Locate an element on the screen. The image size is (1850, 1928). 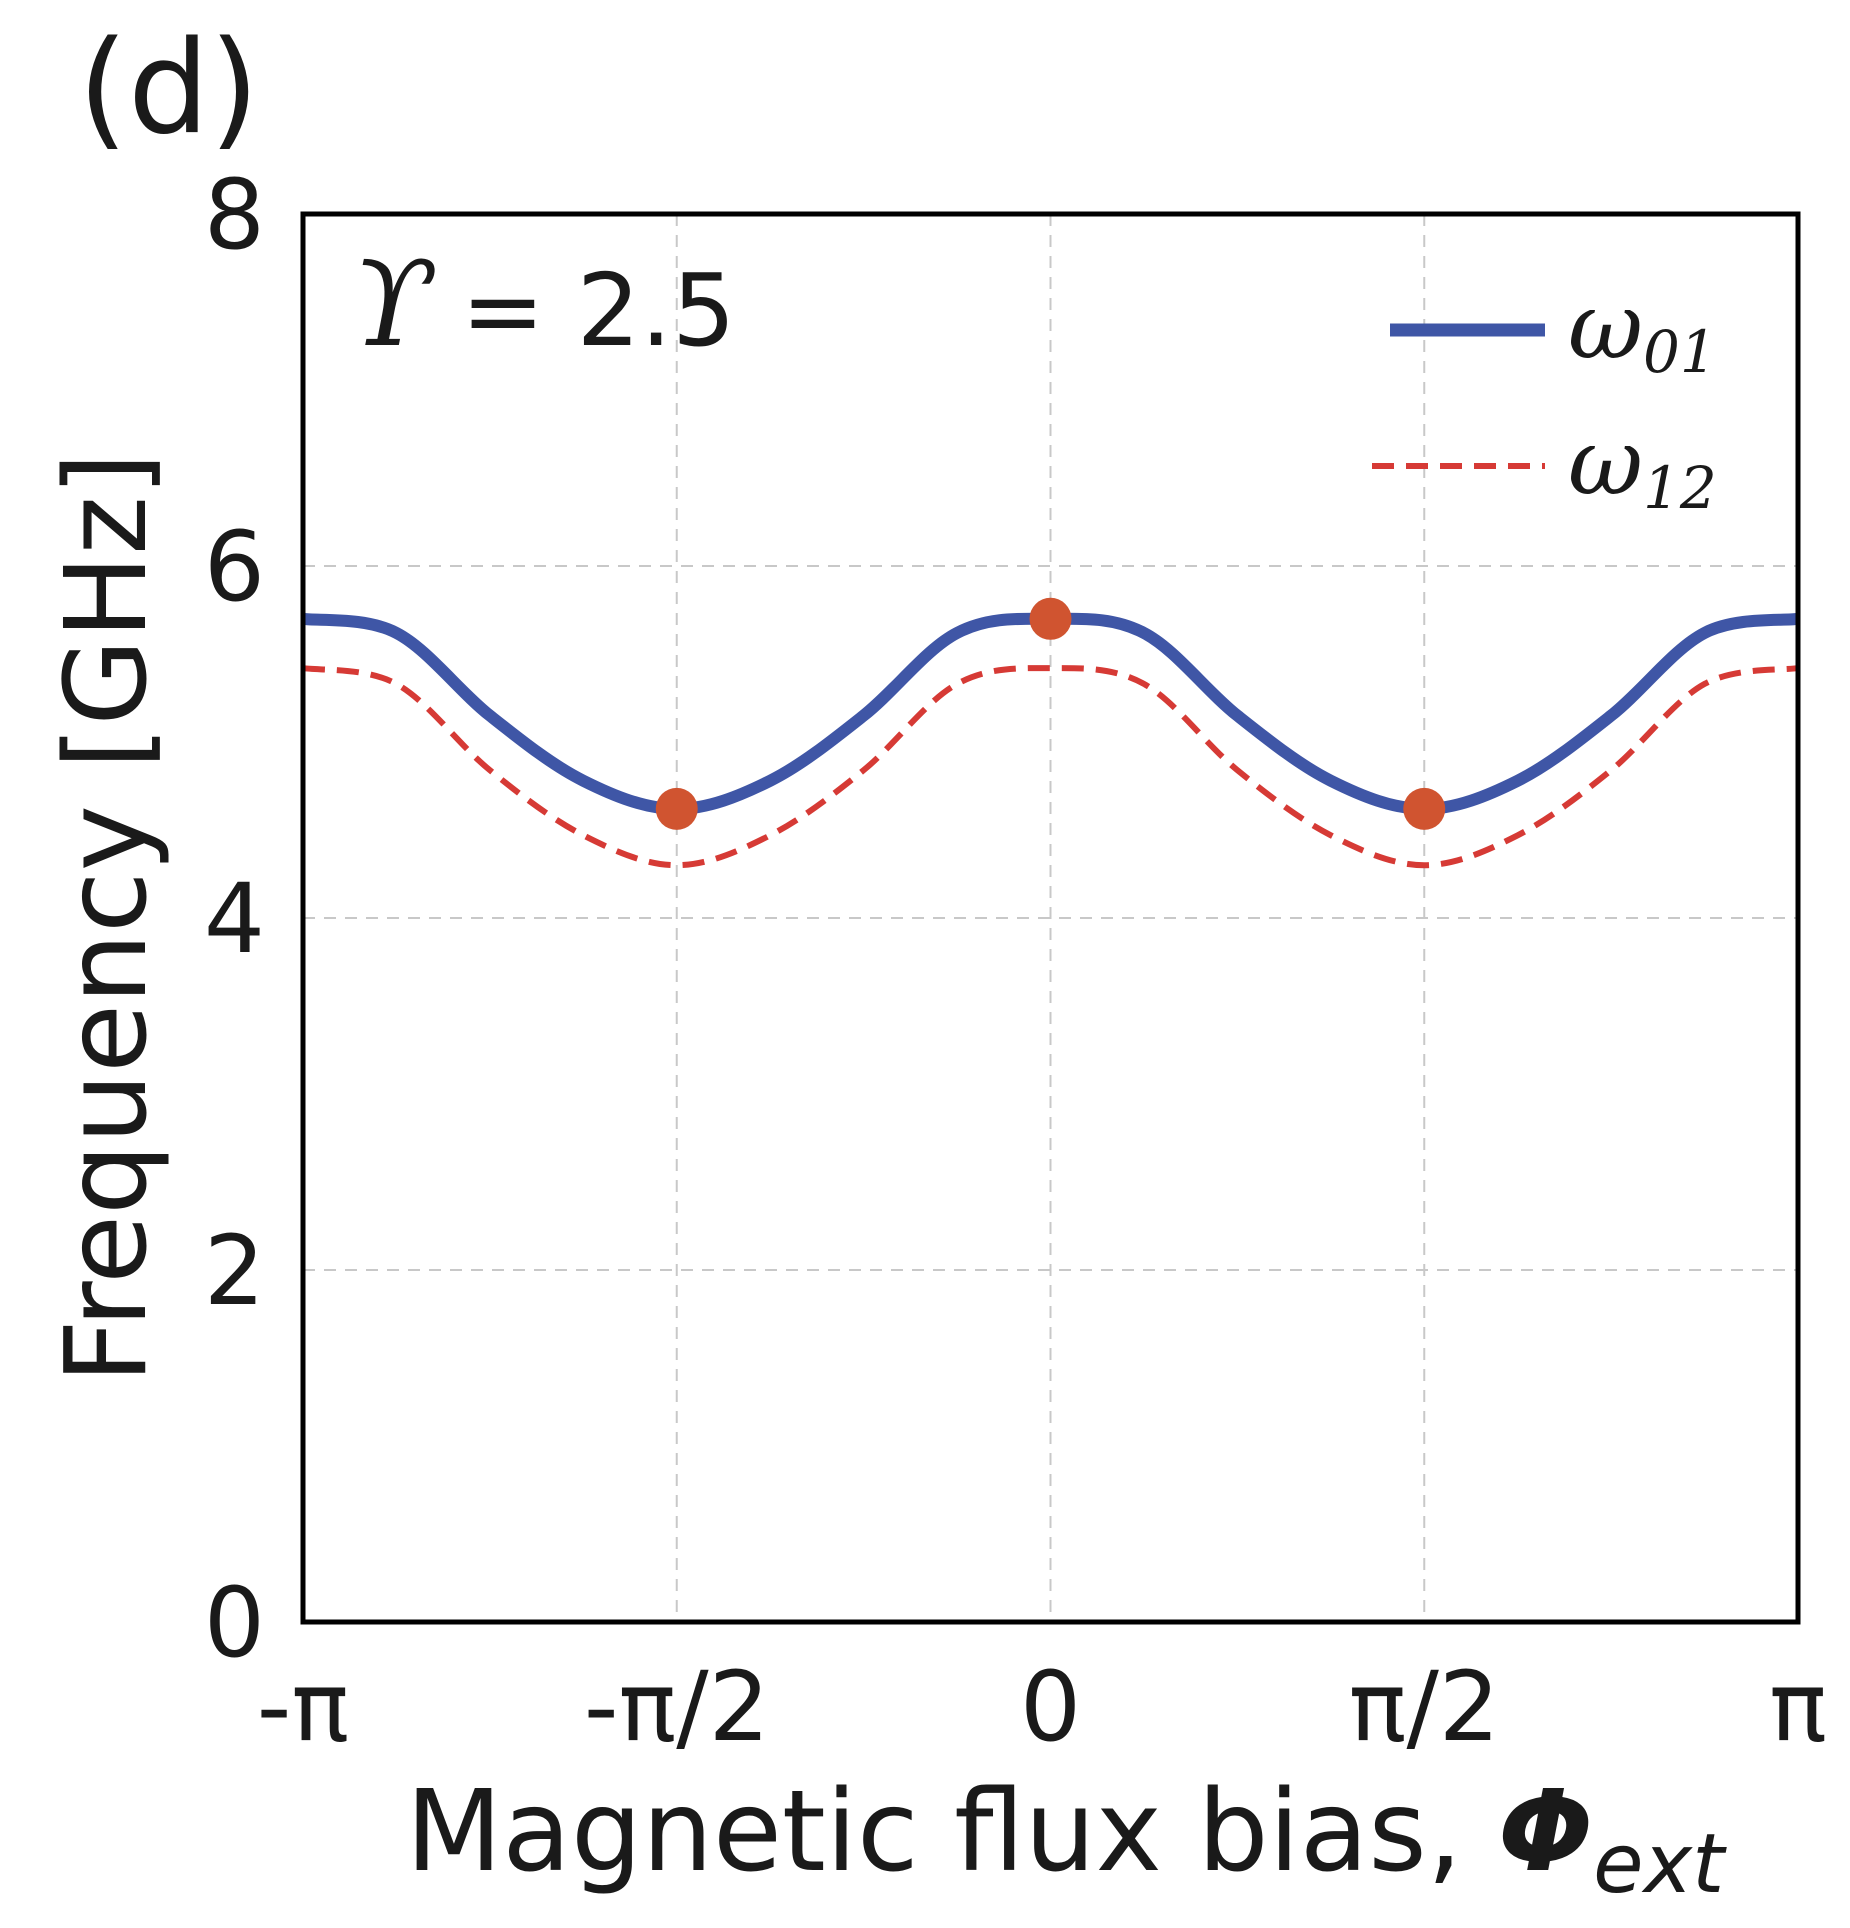
series-line-omega01 is located at coordinates (1050, 713).